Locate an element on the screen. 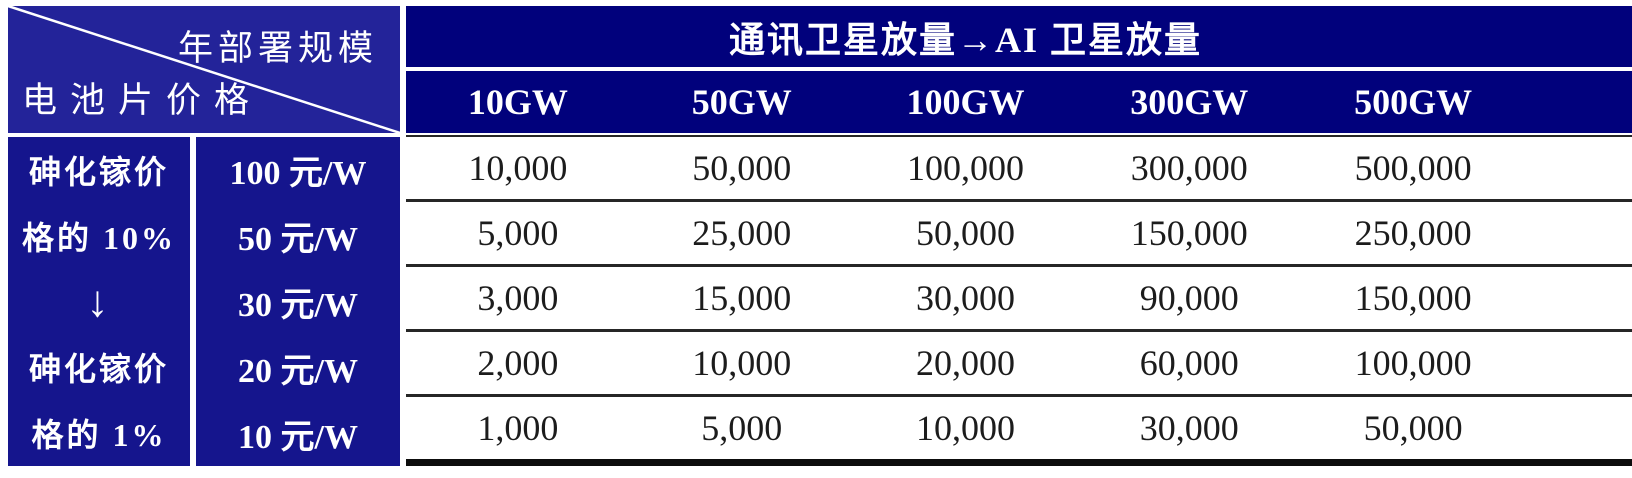 This screenshot has height=478, width=1632. table-cell: 3,000 is located at coordinates (518, 298).